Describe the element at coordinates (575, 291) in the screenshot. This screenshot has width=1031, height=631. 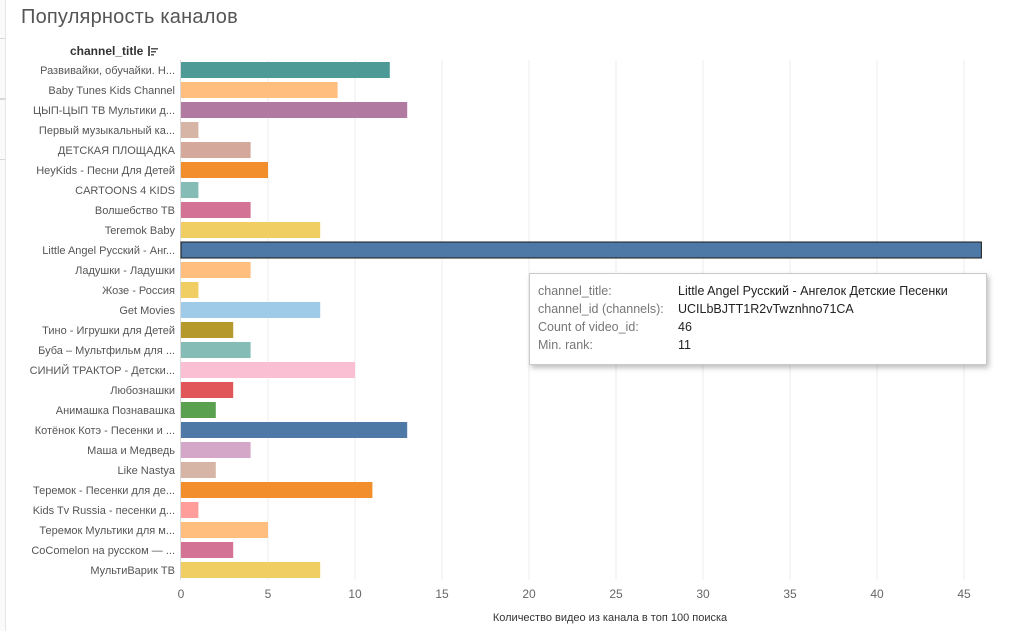
I see `tooltip-key: channel_title:` at that location.